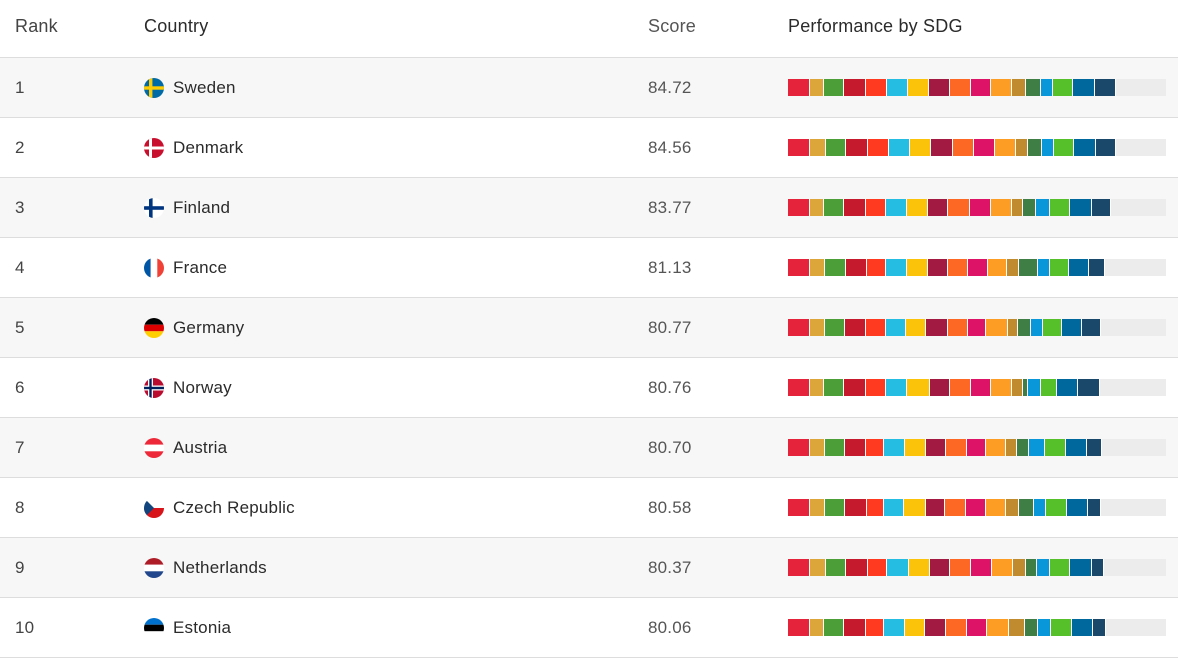 The image size is (1178, 658). What do you see at coordinates (187, 627) in the screenshot?
I see `country-cell: Estonia` at bounding box center [187, 627].